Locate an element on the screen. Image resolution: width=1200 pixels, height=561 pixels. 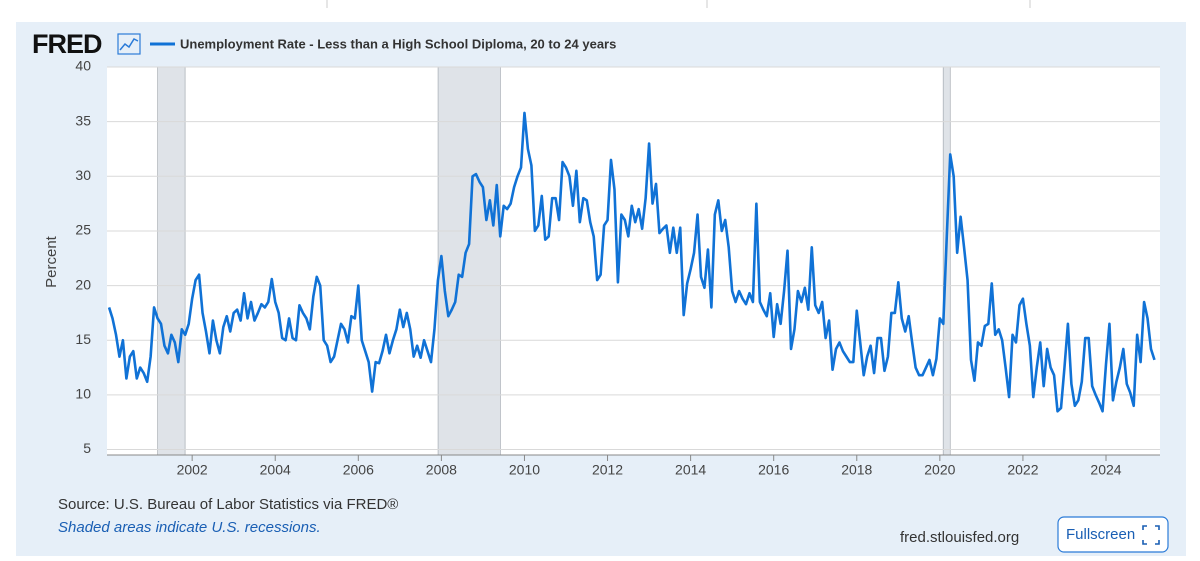
x-tick-label: 2012 is located at coordinates (607, 470).